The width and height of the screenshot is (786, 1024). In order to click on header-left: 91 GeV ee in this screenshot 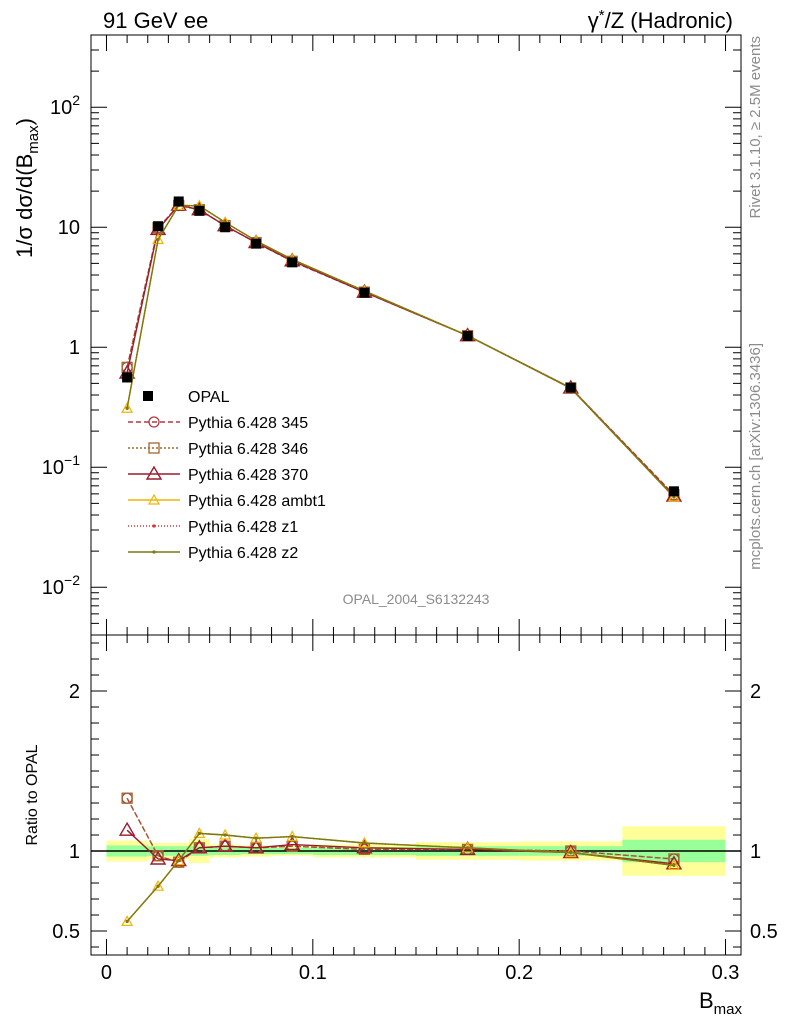, I will do `click(155, 20)`.